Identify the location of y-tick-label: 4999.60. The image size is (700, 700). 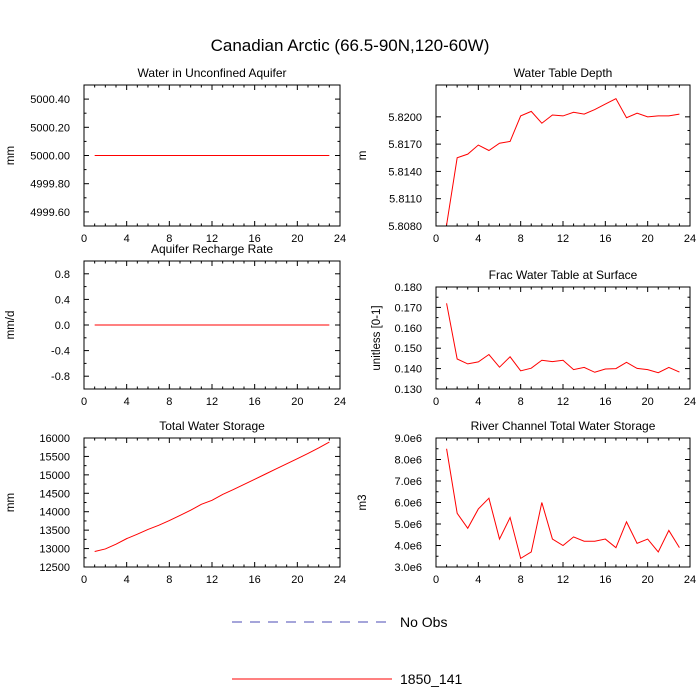
(50, 213).